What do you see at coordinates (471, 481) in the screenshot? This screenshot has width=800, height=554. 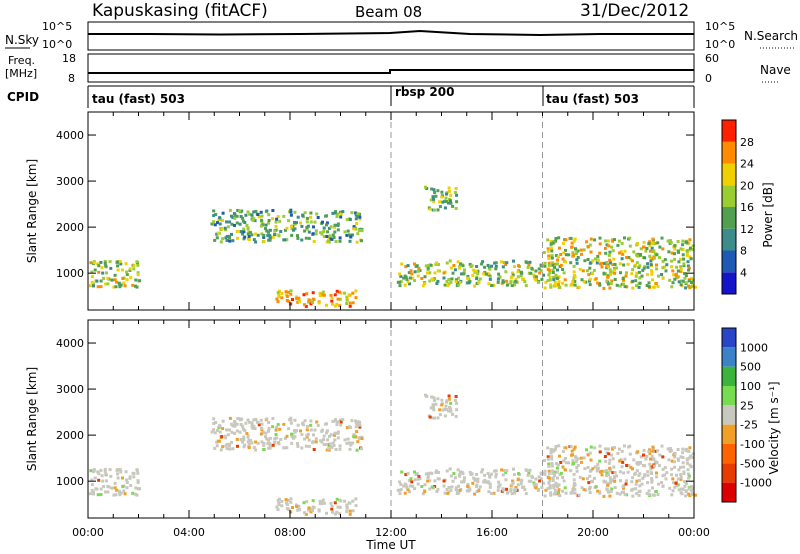 I see `echo-region` at bounding box center [471, 481].